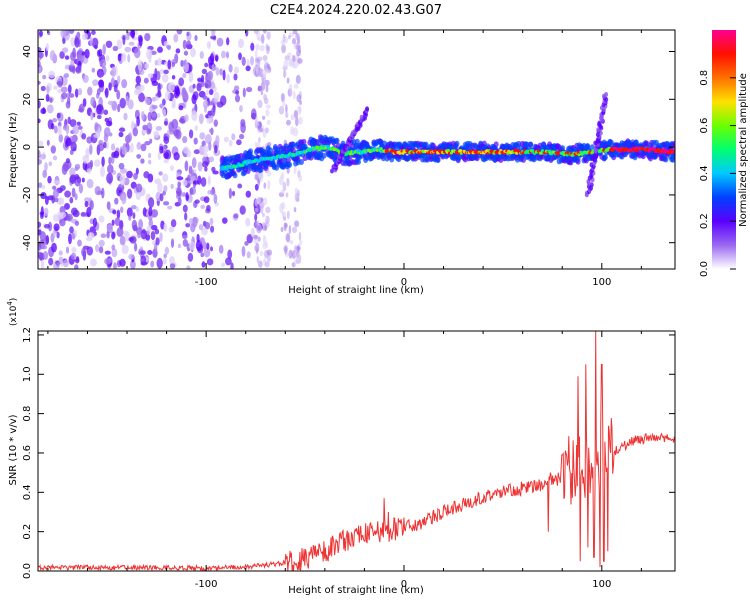  I want to click on colorbar-ticks: 0.0 0.2 0.4 0.6 0.8, so click(717, 173).